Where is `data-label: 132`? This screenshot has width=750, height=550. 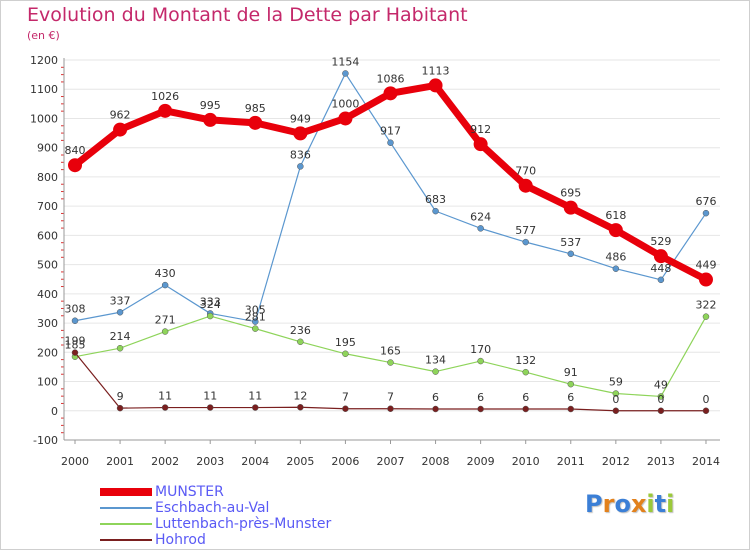
data-label: 132 is located at coordinates (525, 360).